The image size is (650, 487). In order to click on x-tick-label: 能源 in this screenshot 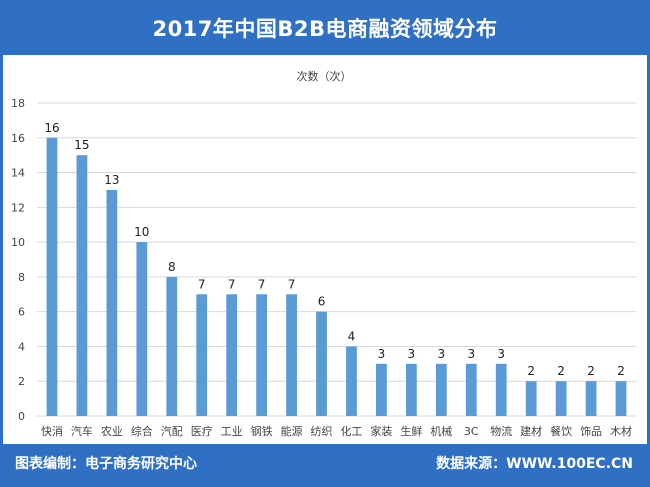, I will do `click(292, 431)`.